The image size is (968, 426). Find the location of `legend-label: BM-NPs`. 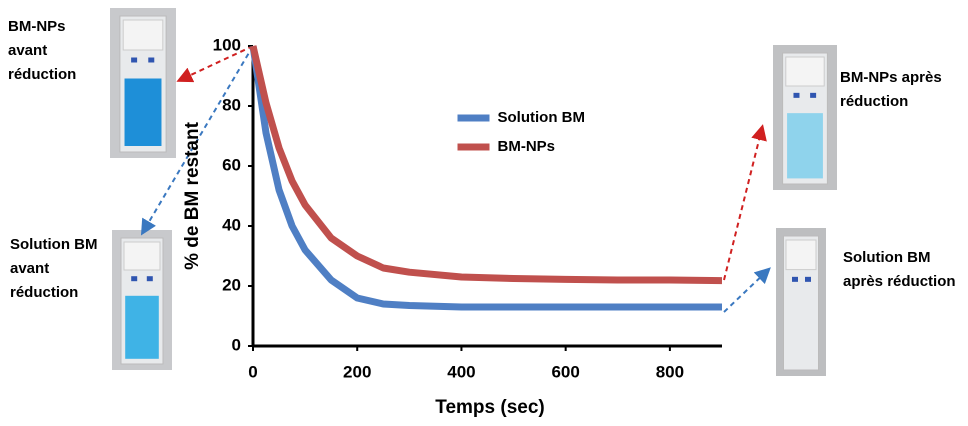

legend-label: BM-NPs is located at coordinates (527, 146).